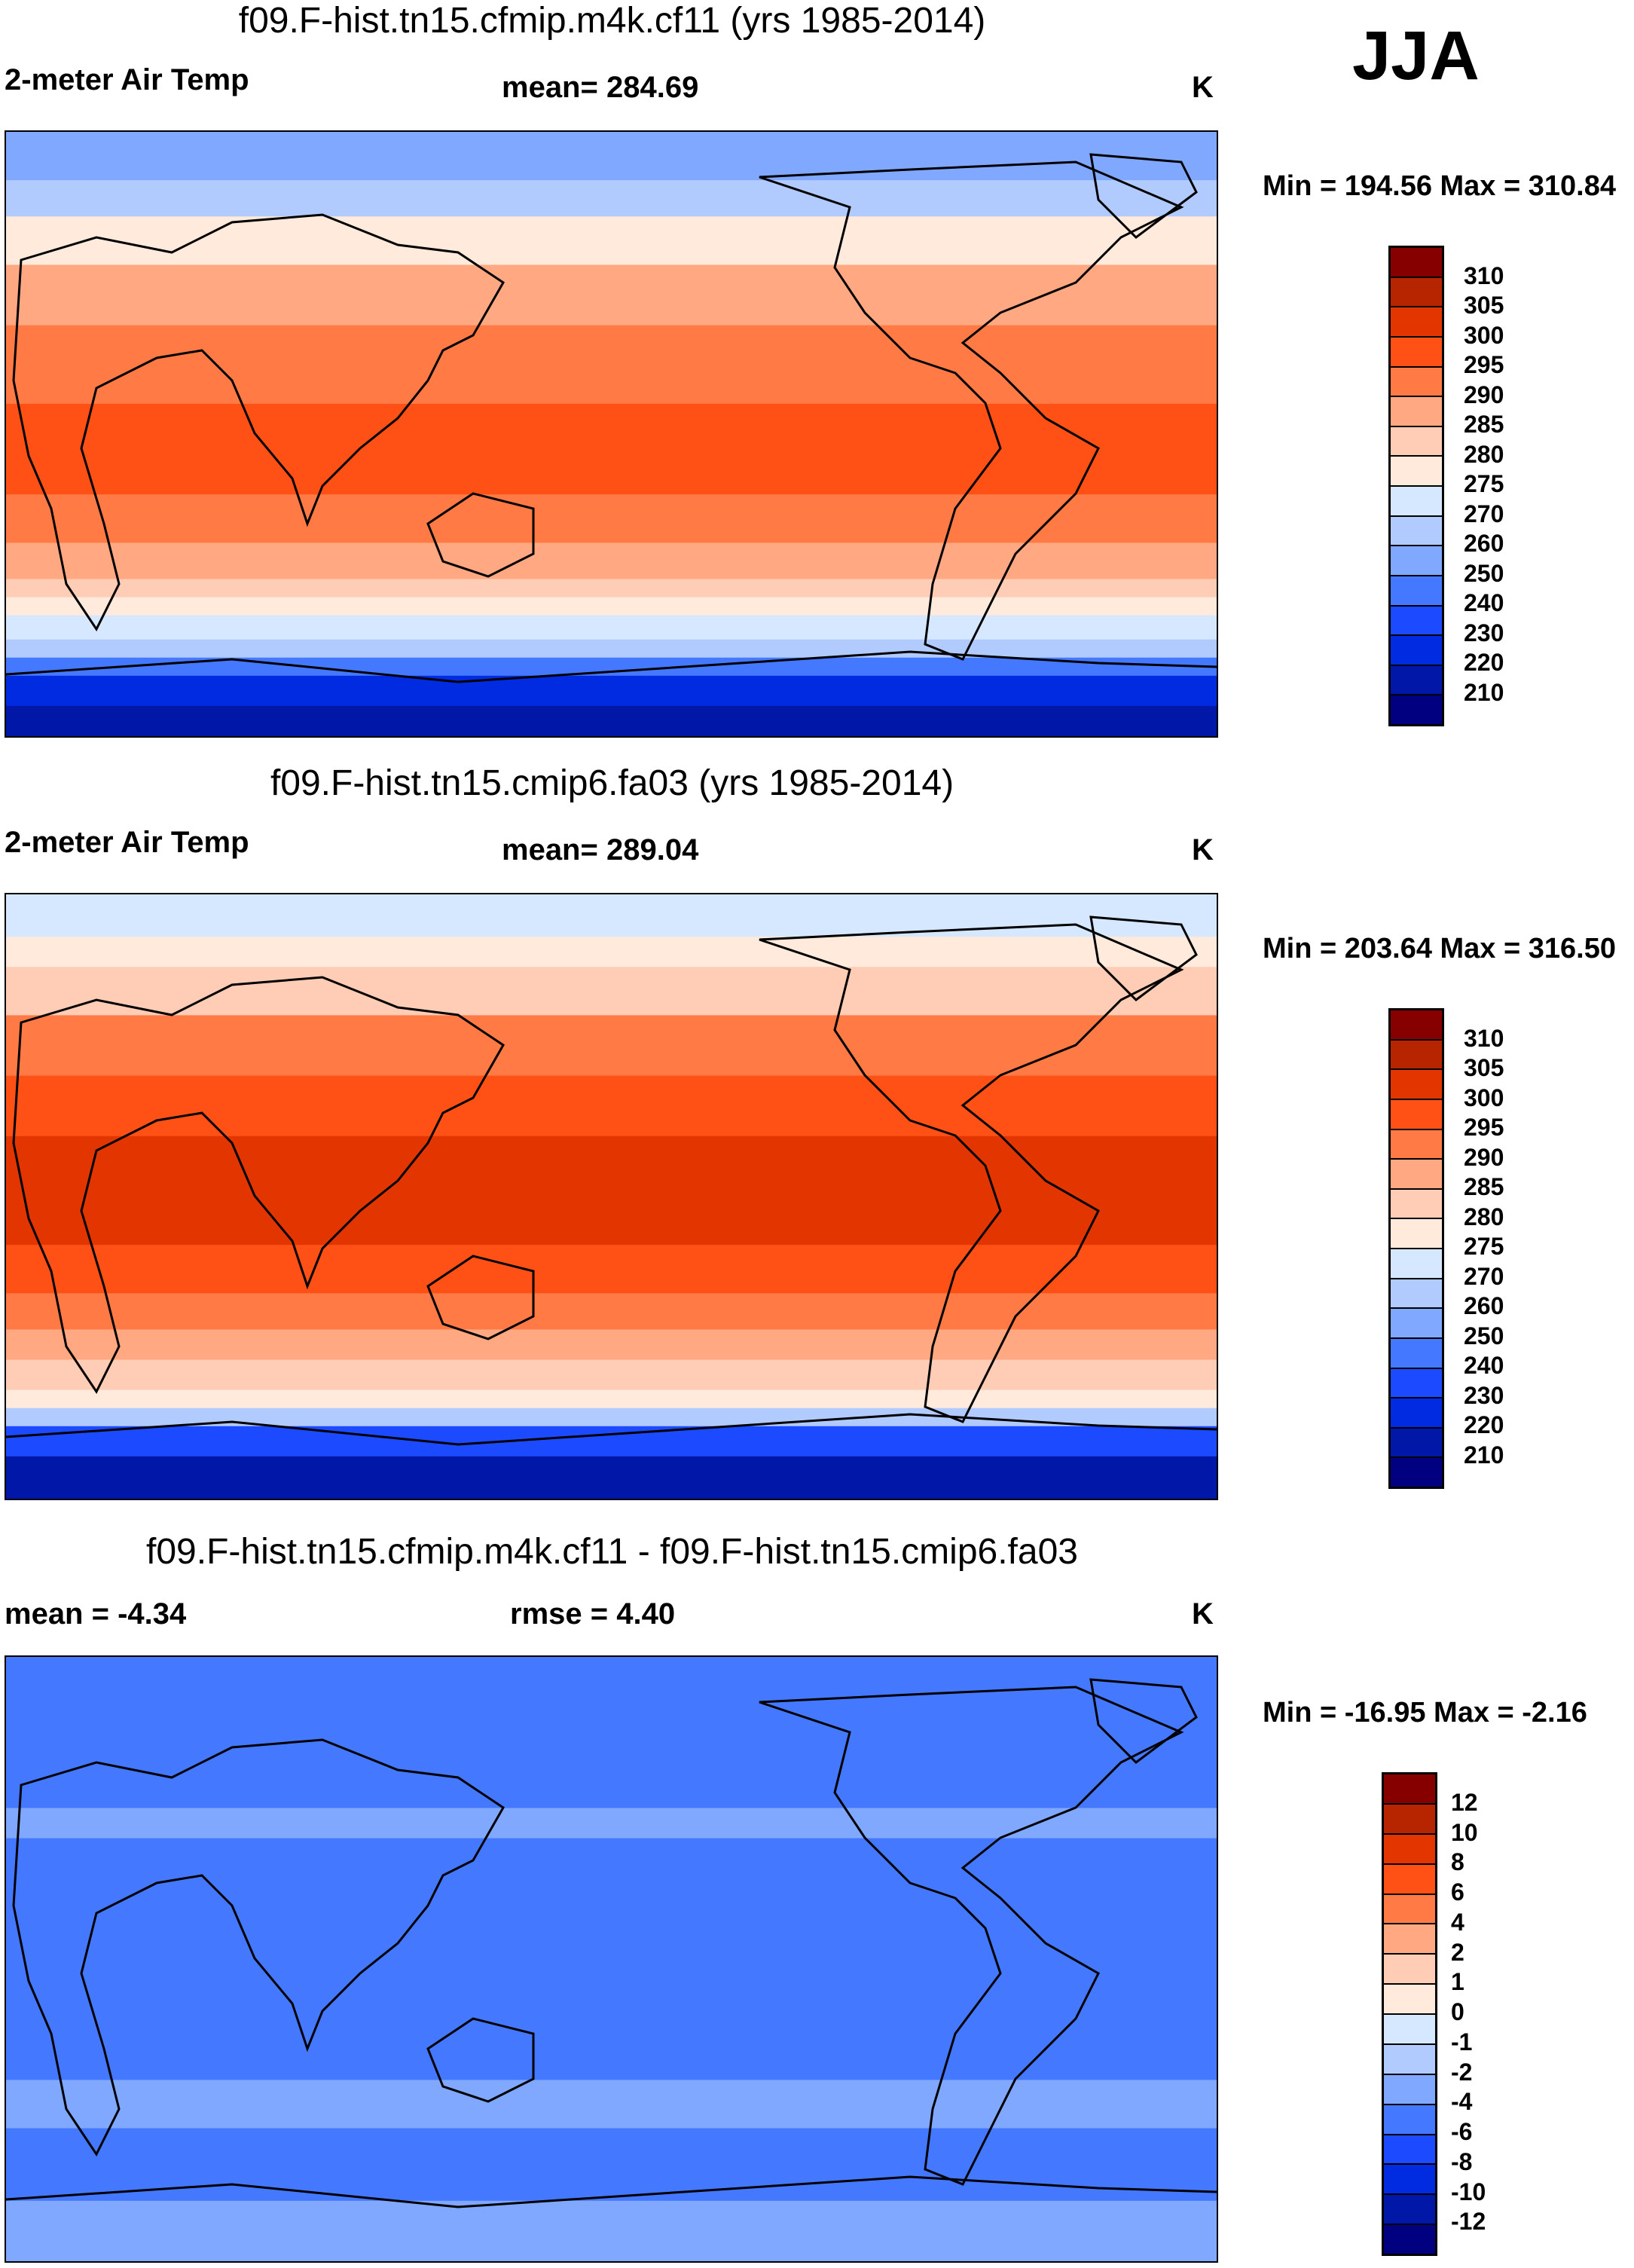 The image size is (1634, 2268). What do you see at coordinates (96, 1614) in the screenshot?
I see `panel-3-mean: mean = -4.34` at bounding box center [96, 1614].